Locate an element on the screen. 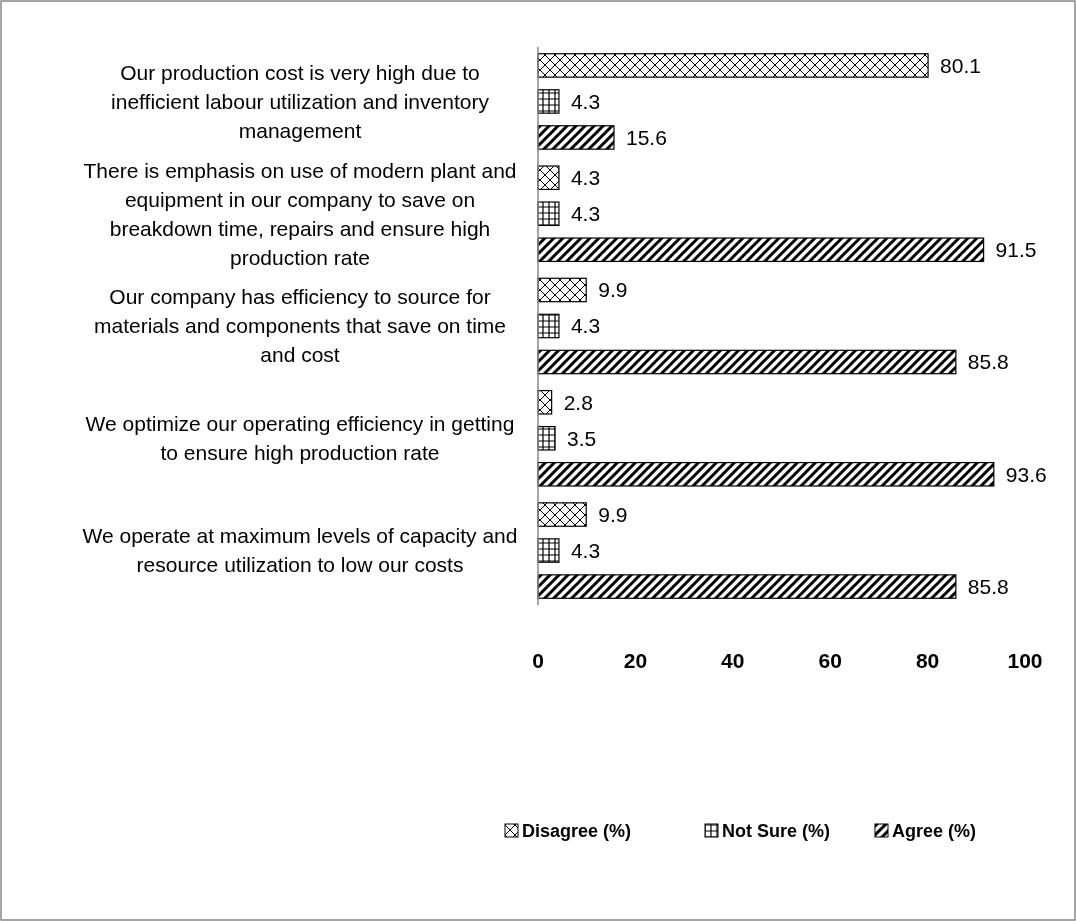  data-label: 91.5 is located at coordinates (1016, 250).